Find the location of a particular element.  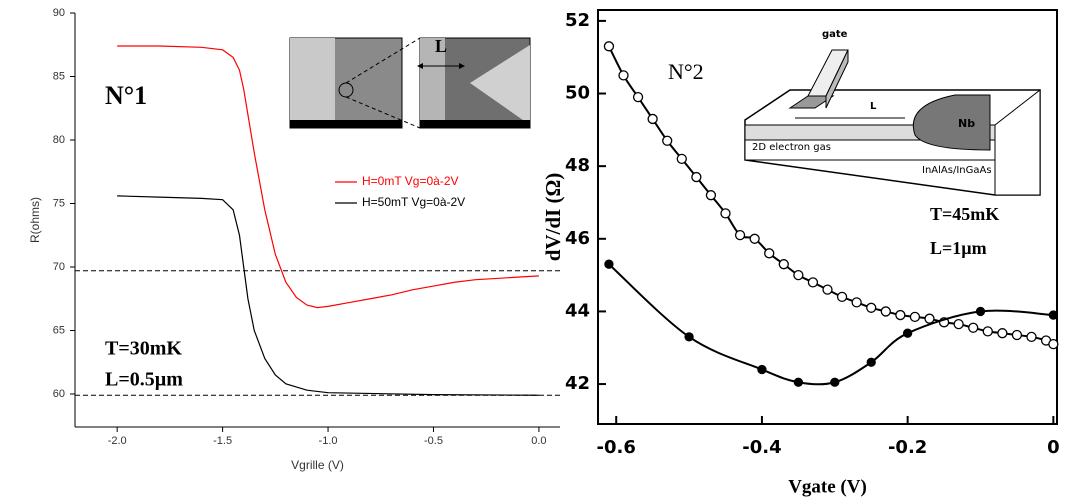

y-axis-label: R(ohms) is located at coordinates (35, 220).